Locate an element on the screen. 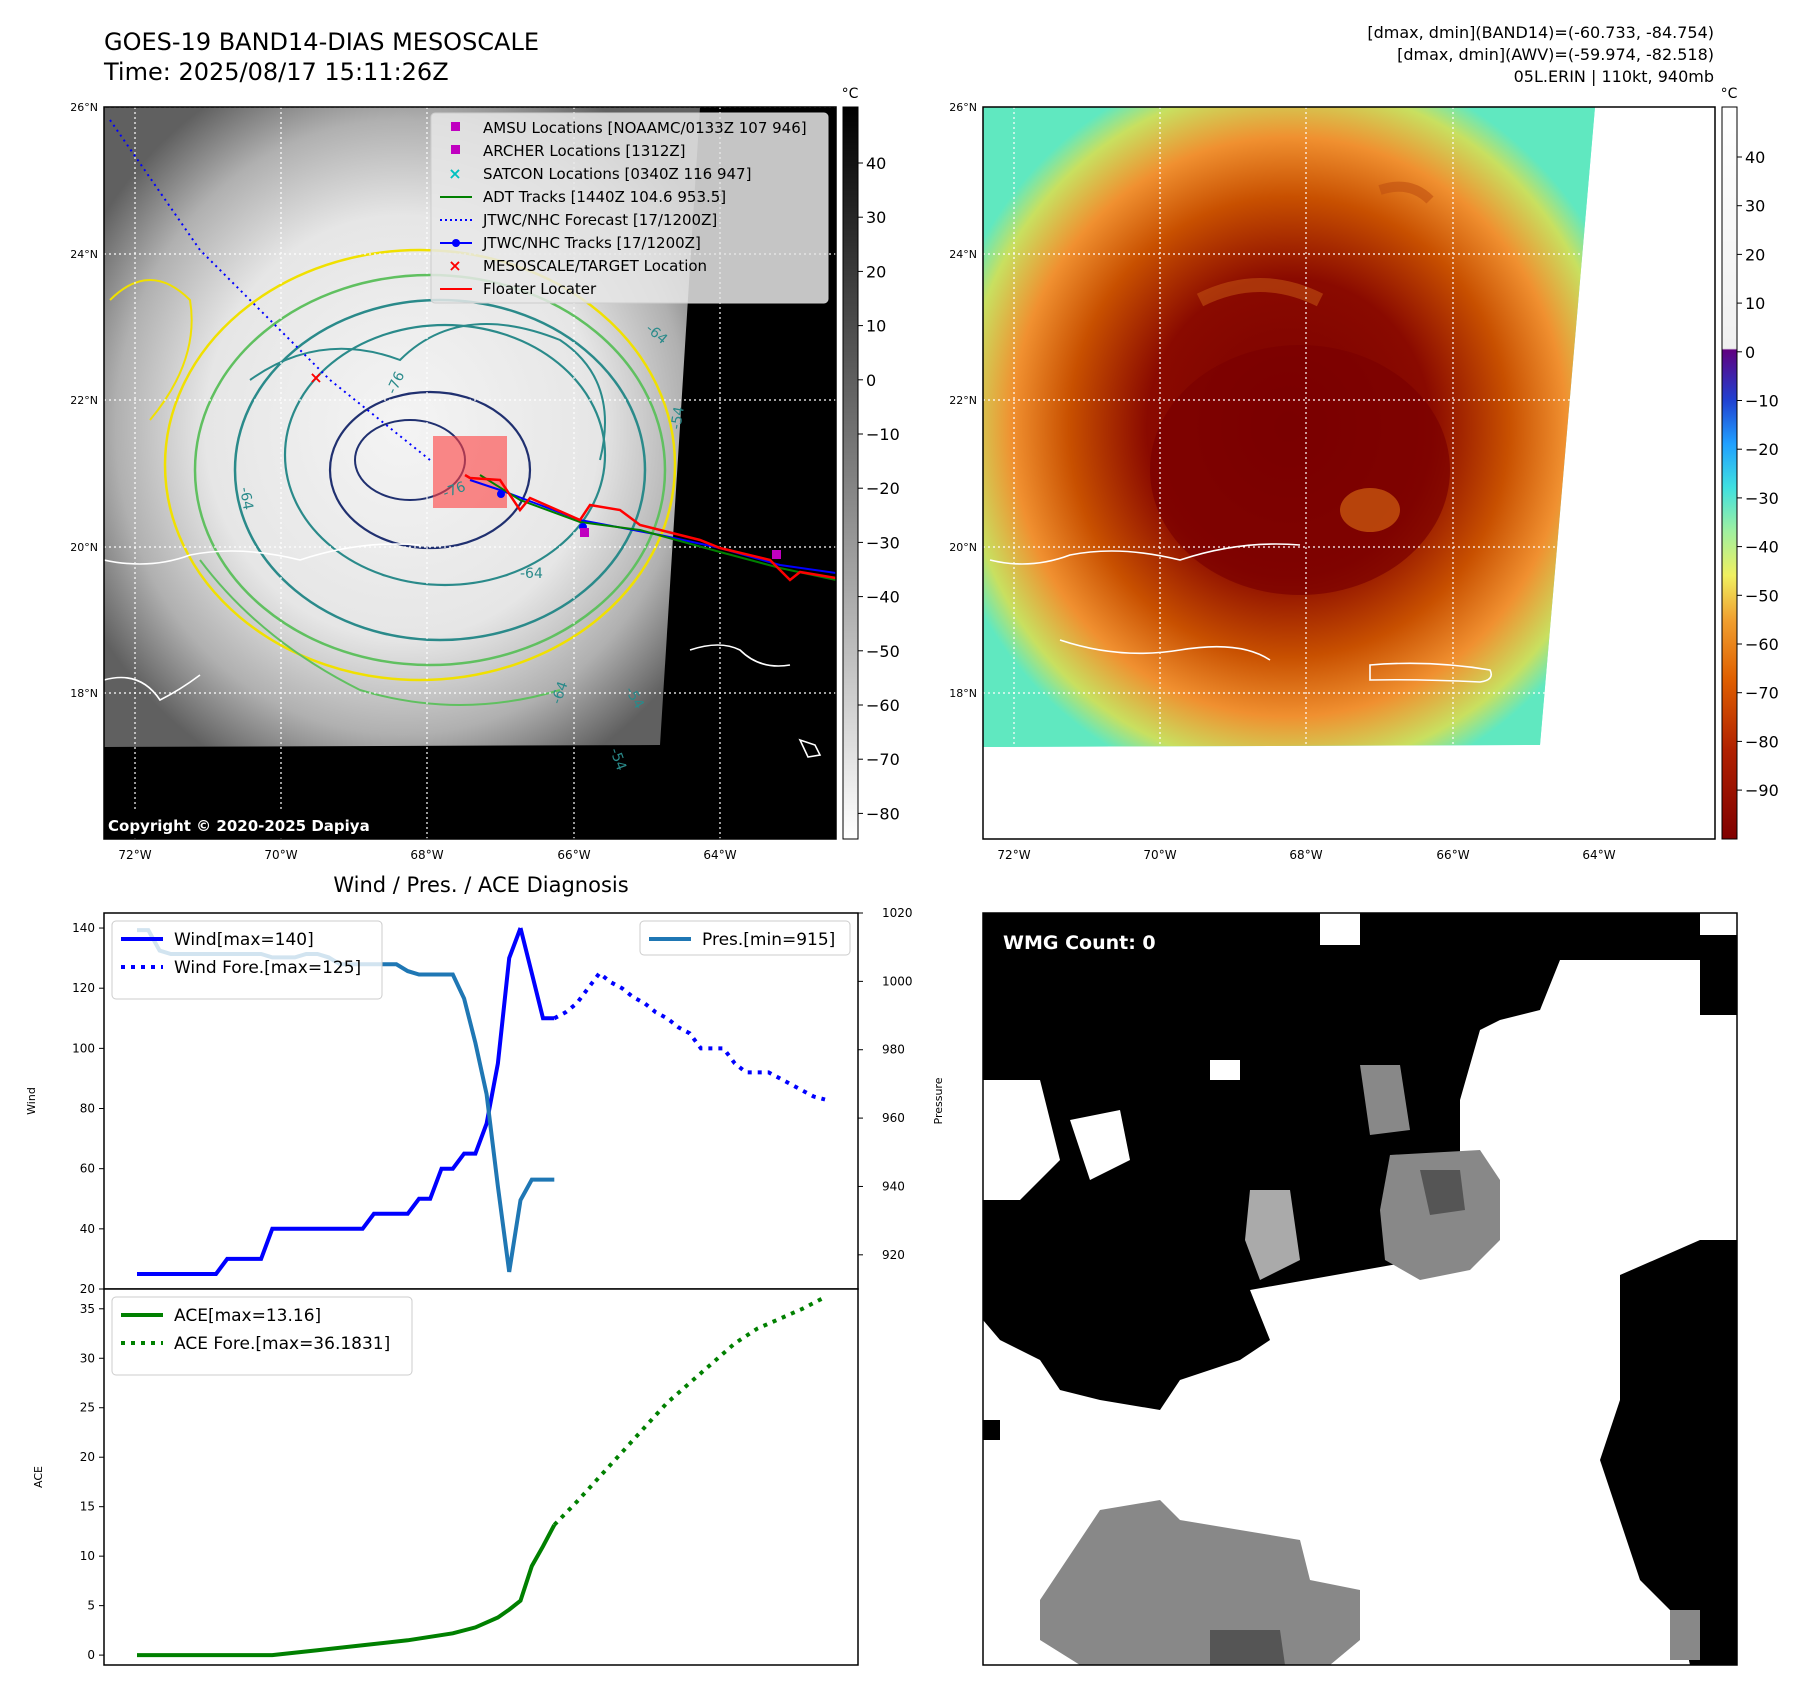 This screenshot has height=1695, width=1797. legend-label: JTWC/NHC Tracks [17/1200Z] is located at coordinates (591, 243).